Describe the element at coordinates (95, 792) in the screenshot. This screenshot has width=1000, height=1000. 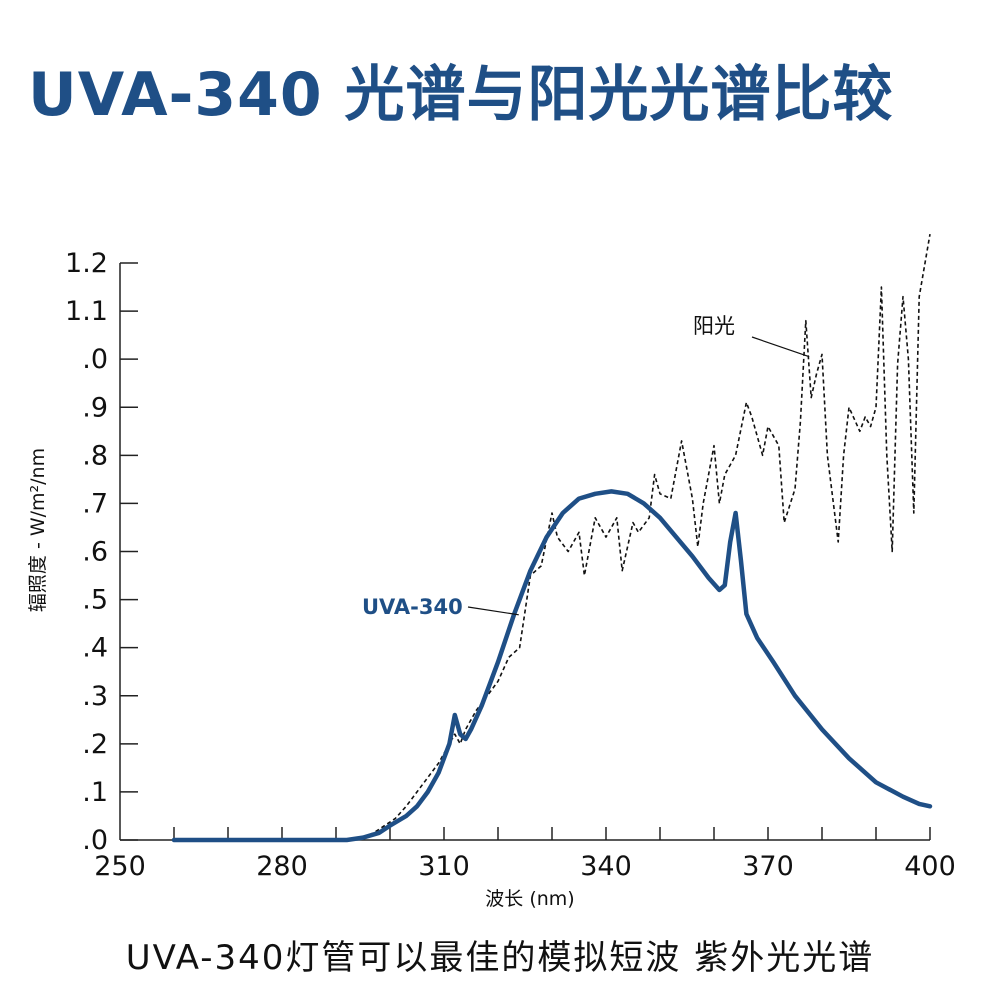
I see `y-tick-label: .1` at that location.